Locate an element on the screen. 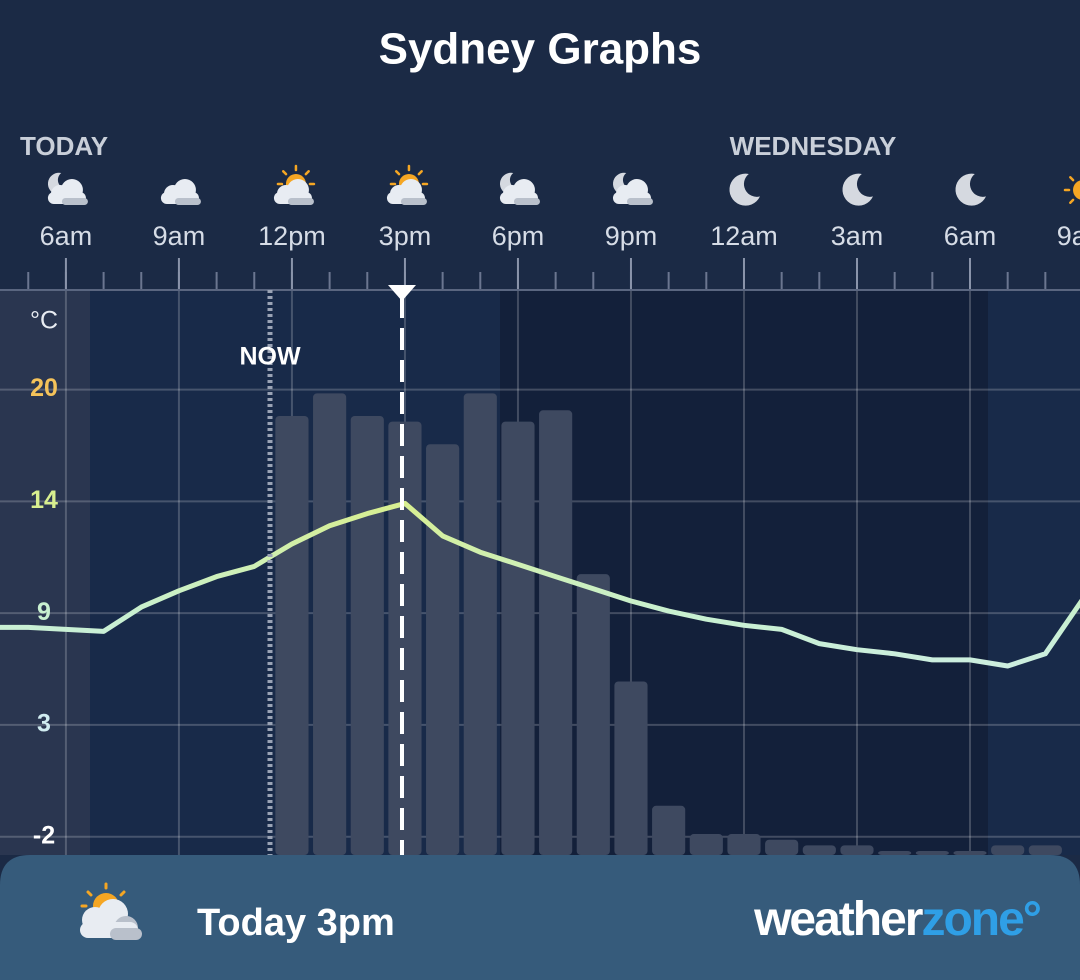 This screenshot has width=1080, height=980. y-tick-label: 3 is located at coordinates (44, 724).